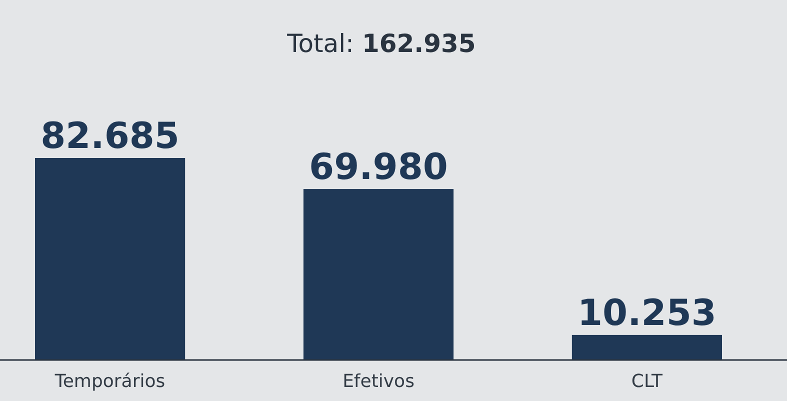 This screenshot has width=787, height=401. What do you see at coordinates (647, 381) in the screenshot?
I see `x-tick-label: CLT` at bounding box center [647, 381].